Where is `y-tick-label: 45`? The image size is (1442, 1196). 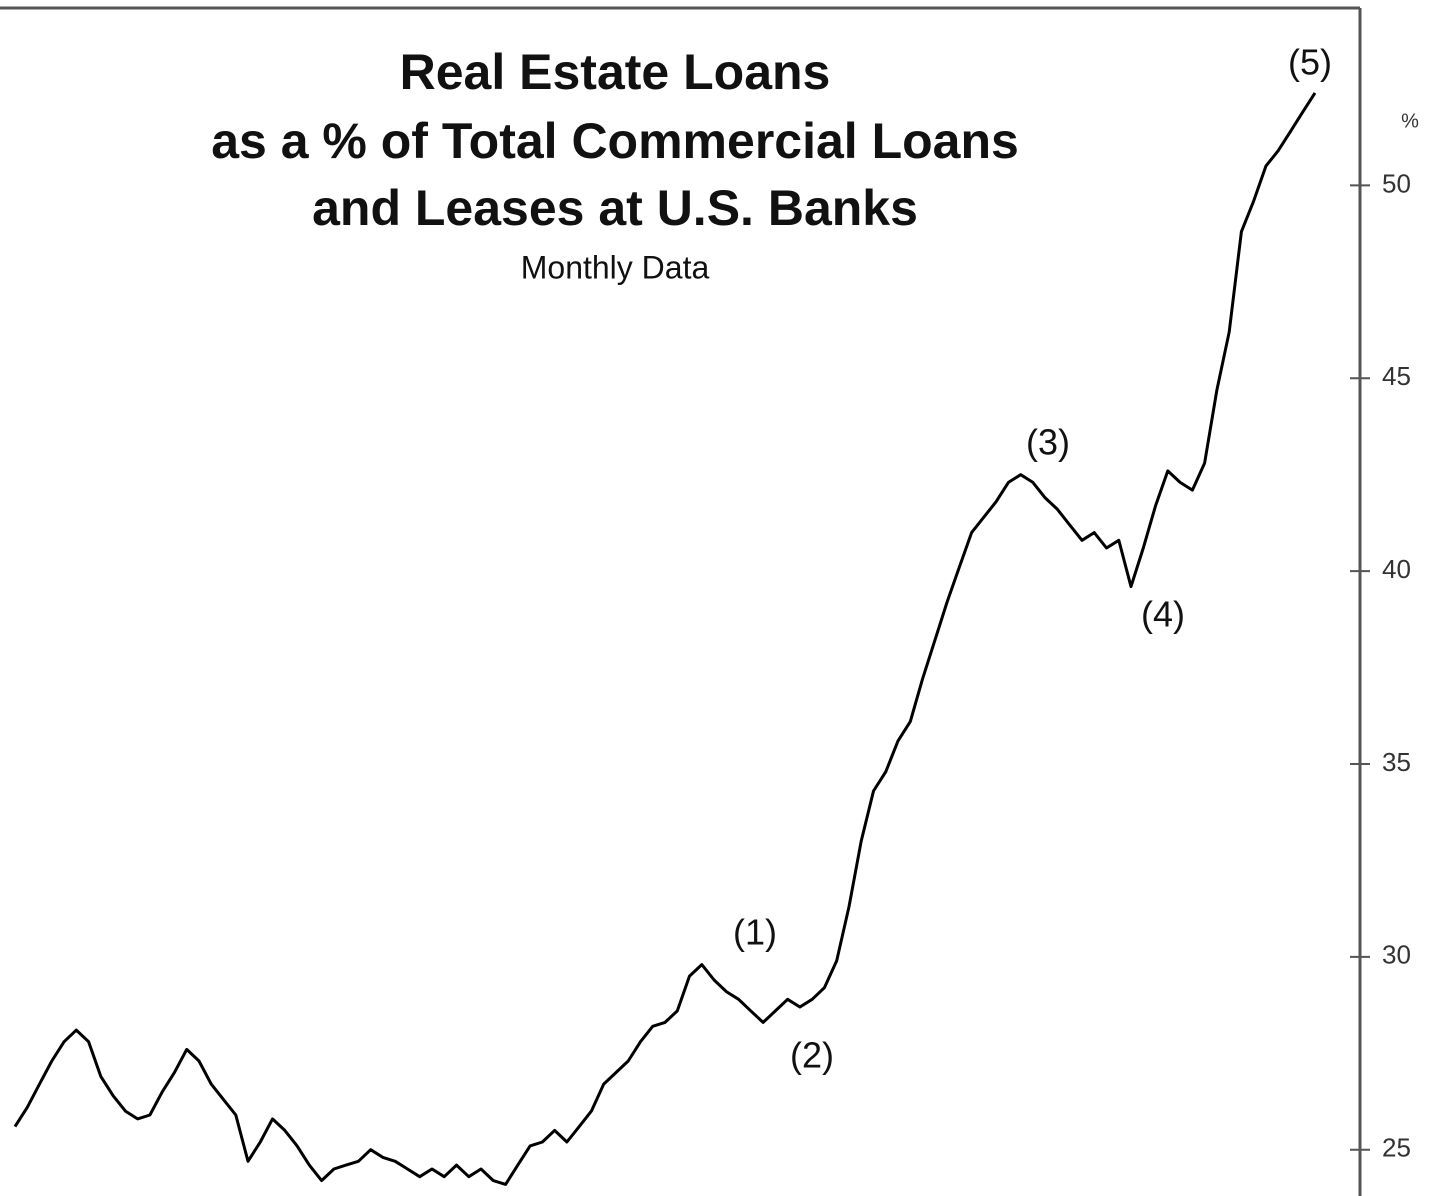 y-tick-label: 45 is located at coordinates (1396, 376).